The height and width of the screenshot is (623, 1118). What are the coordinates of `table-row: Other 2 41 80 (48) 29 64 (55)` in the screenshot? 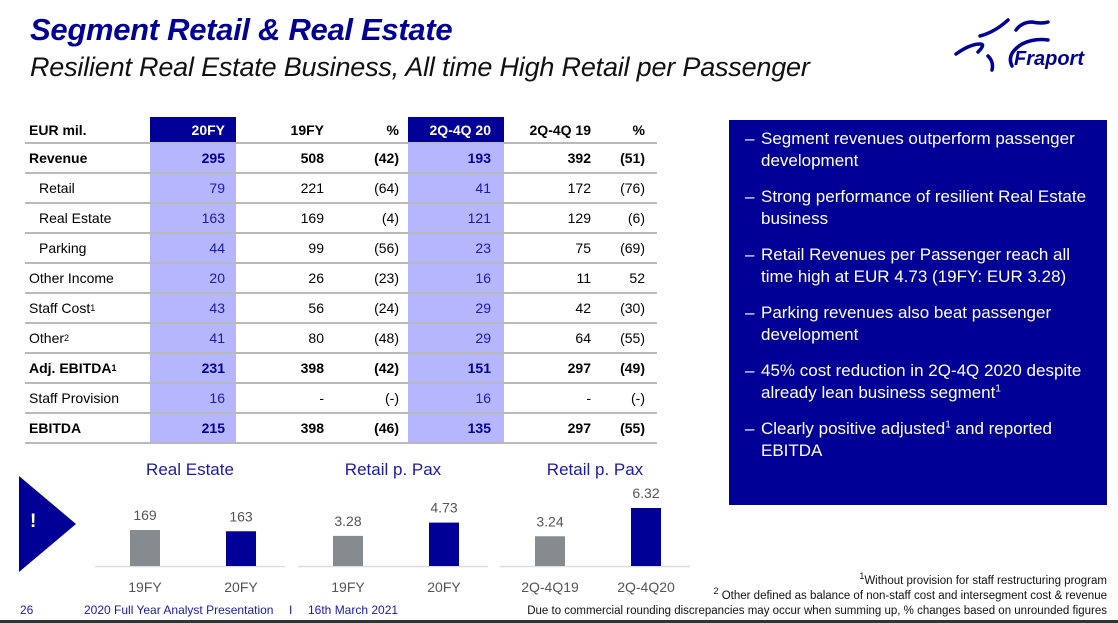 It's located at (341, 339).